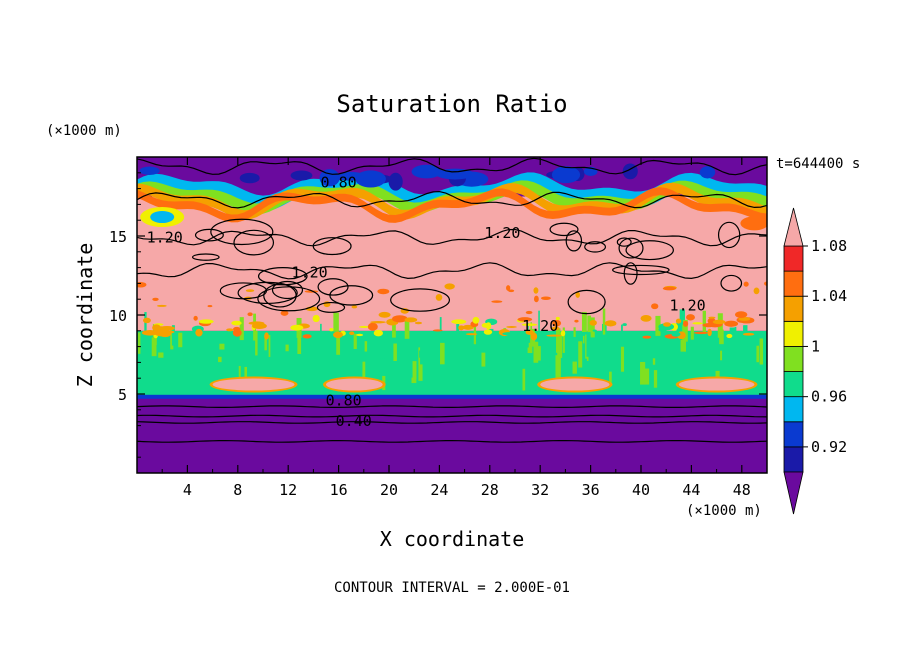 The height and width of the screenshot is (654, 904). Describe the element at coordinates (389, 490) in the screenshot. I see `x-tick-label: 20` at that location.